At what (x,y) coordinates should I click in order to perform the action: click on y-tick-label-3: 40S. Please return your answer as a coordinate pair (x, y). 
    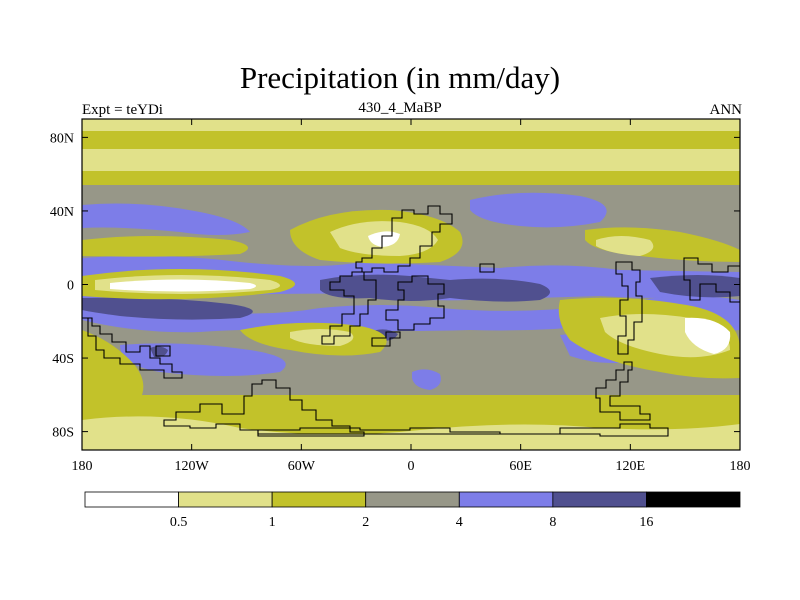
    Looking at the image, I should click on (63, 359).